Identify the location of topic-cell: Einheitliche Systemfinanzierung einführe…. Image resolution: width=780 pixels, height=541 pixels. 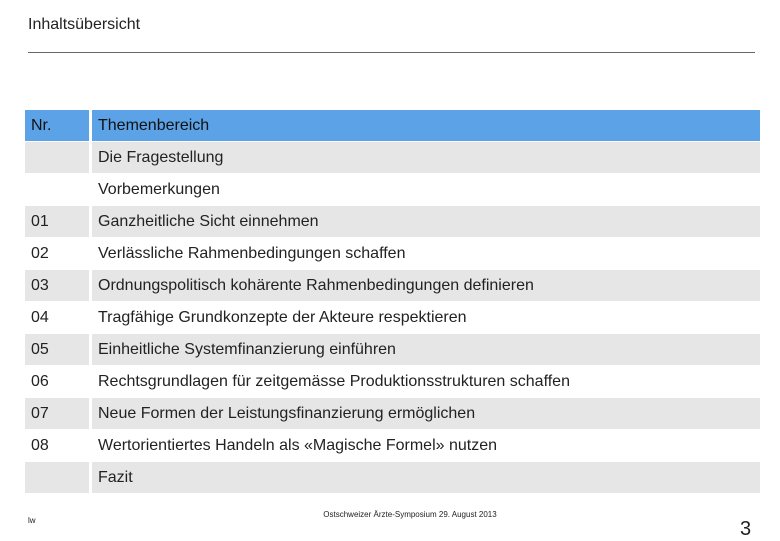
(426, 349).